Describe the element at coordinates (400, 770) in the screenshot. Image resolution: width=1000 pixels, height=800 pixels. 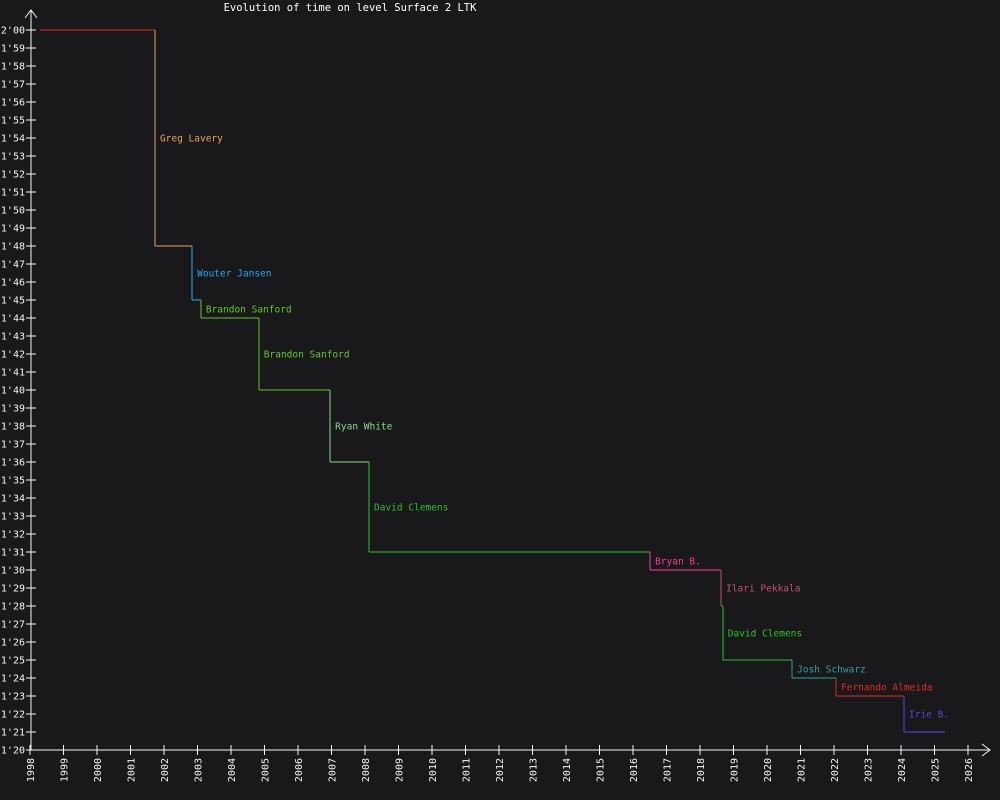
I see `x-tick-label: 2009` at that location.